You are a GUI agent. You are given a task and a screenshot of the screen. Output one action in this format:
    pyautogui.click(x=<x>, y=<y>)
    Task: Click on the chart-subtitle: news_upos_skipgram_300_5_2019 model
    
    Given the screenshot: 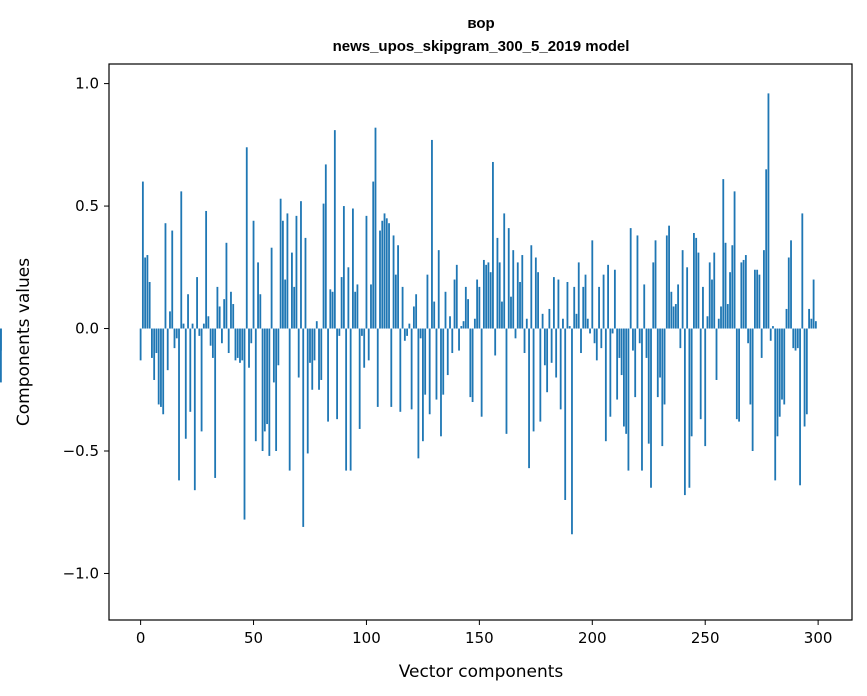 What is the action you would take?
    pyautogui.click(x=481, y=46)
    